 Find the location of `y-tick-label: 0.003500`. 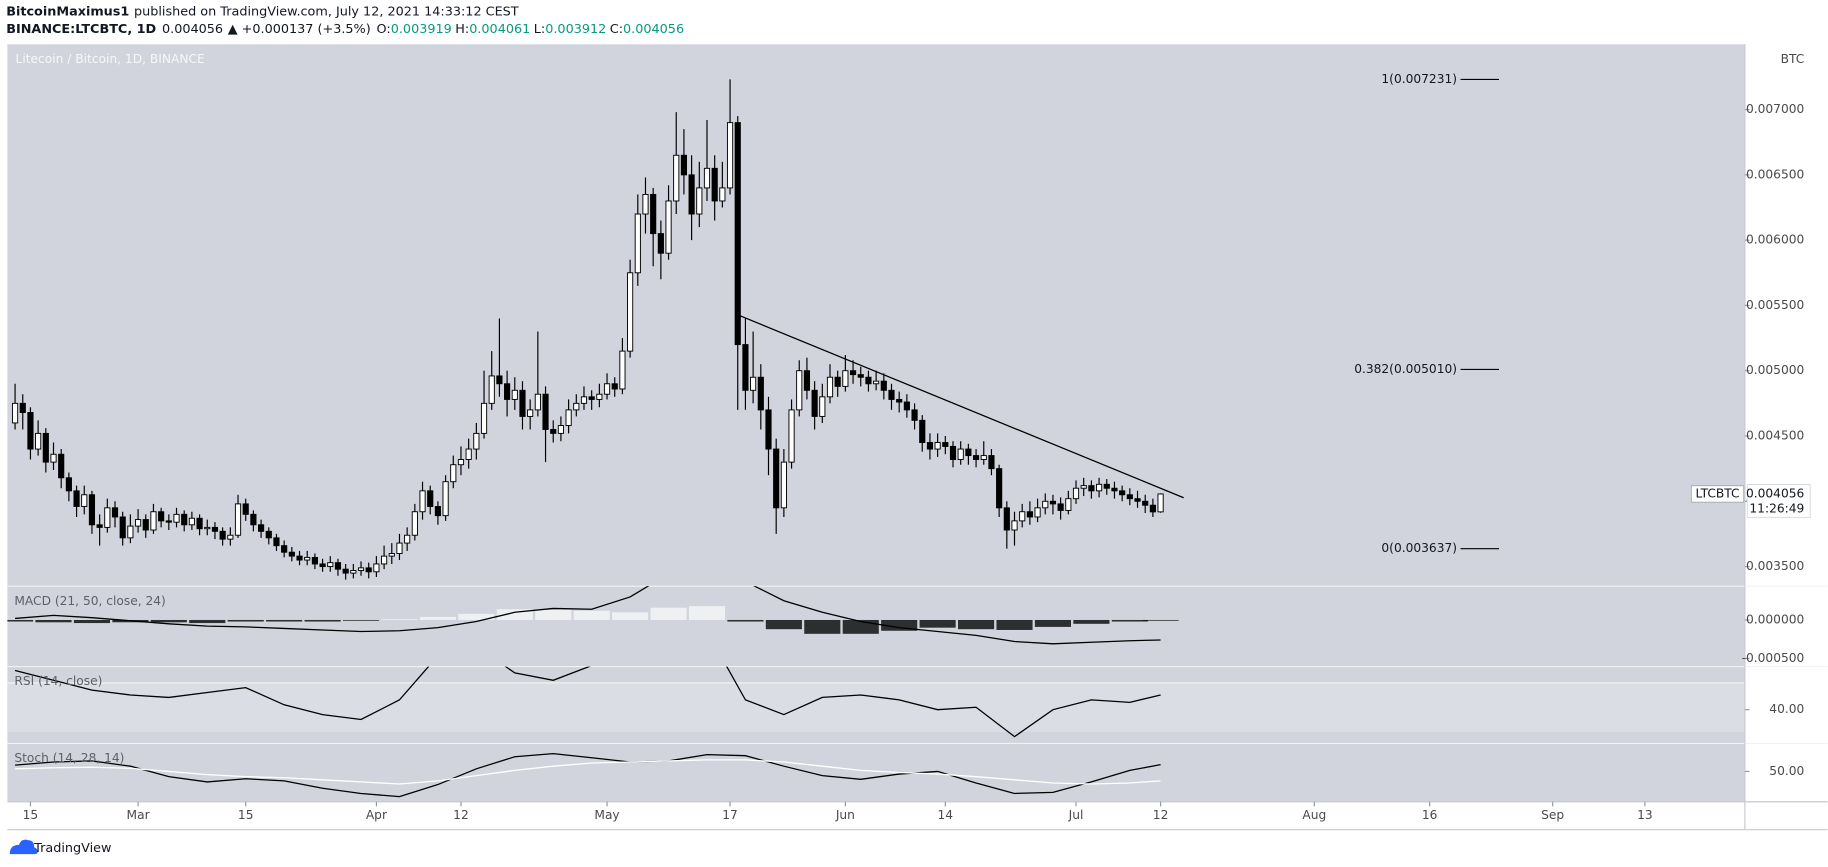

y-tick-label: 0.003500 is located at coordinates (1775, 566).